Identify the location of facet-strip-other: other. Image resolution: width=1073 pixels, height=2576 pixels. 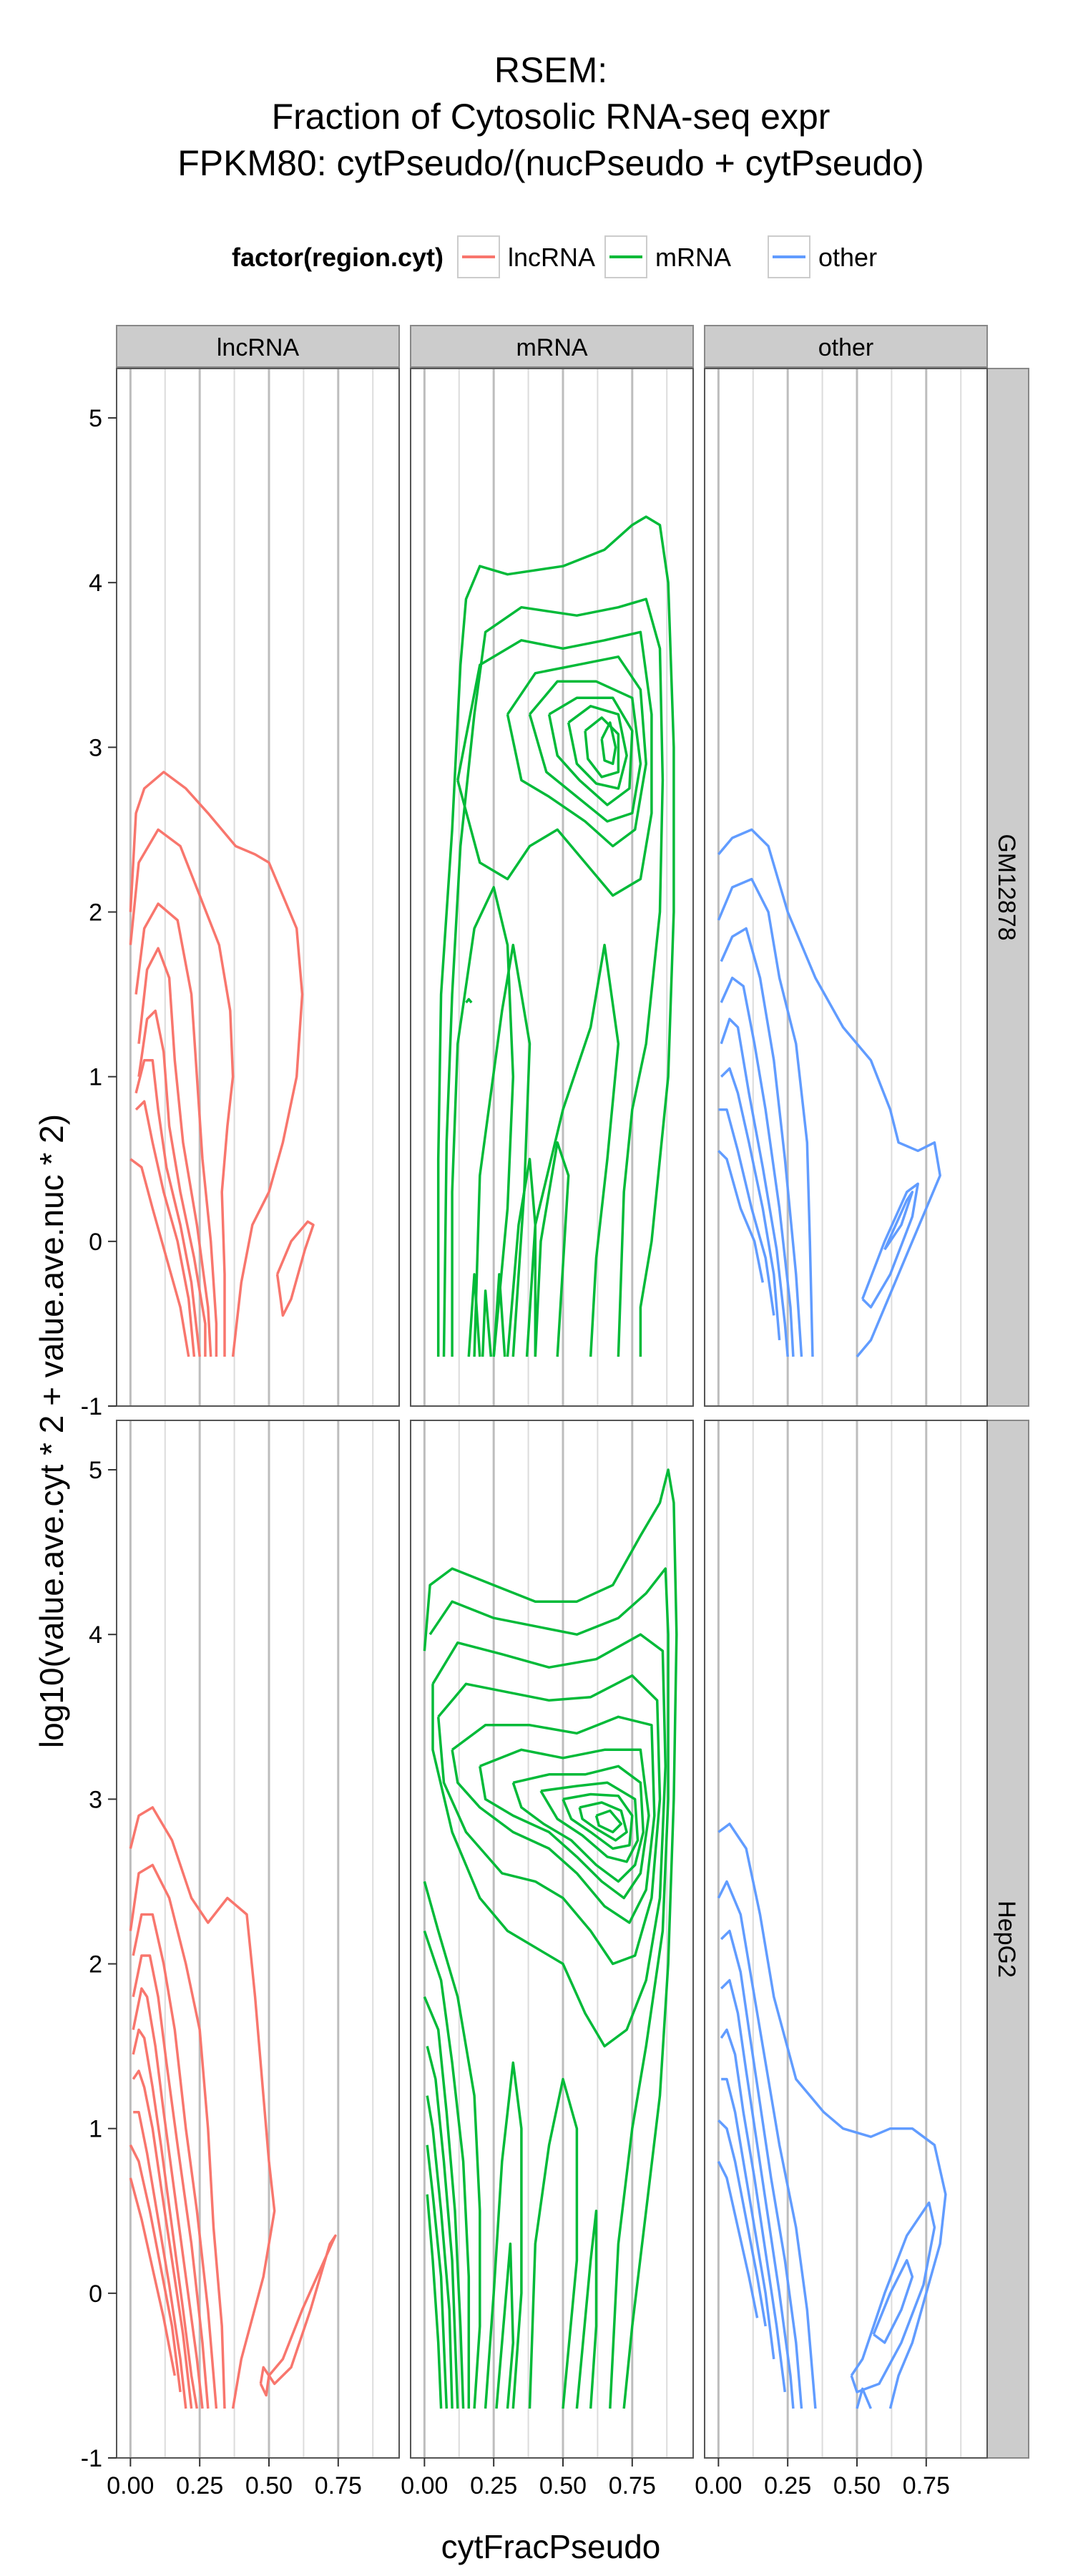
(846, 346).